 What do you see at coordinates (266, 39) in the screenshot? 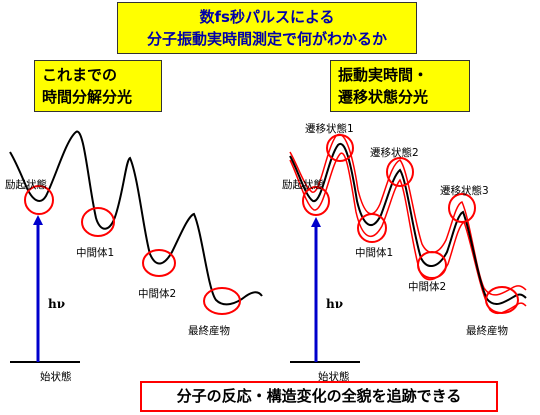
I see `title-line2: 分子振動実時間測定で何がわかるか` at bounding box center [266, 39].